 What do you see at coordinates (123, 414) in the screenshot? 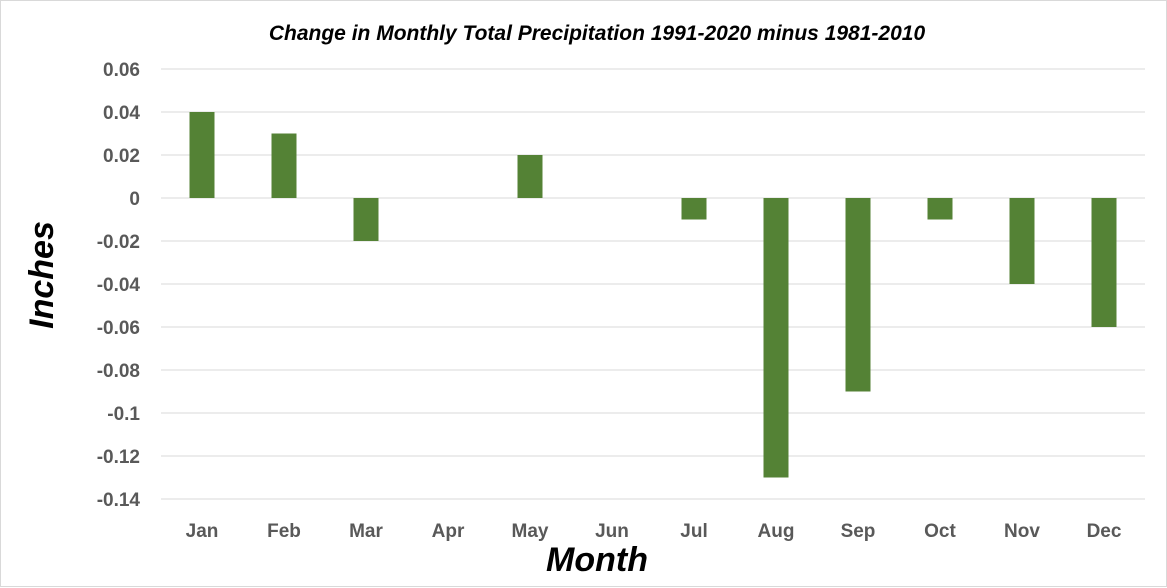
I see `y-tick-label: -0.1` at bounding box center [123, 414].